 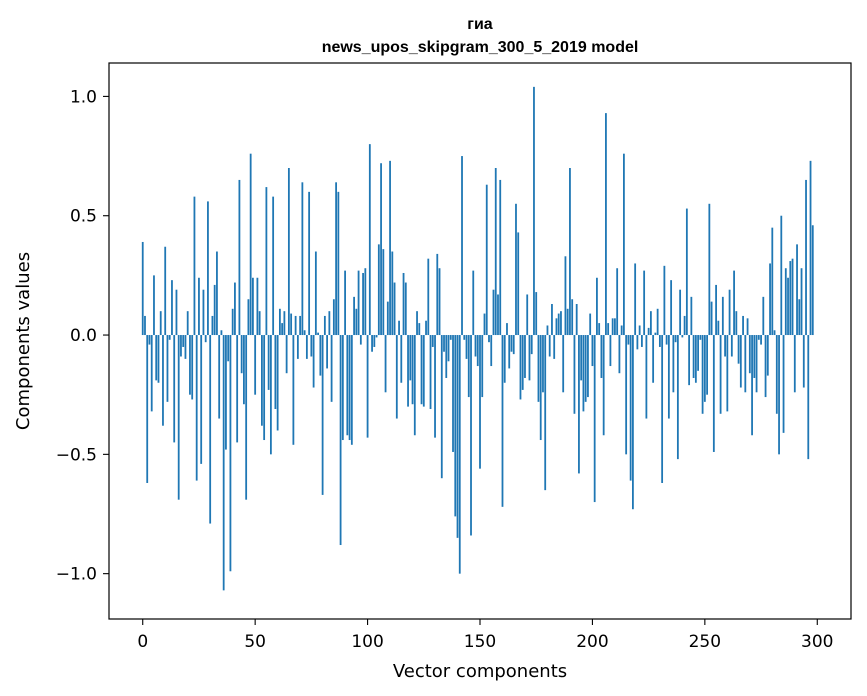 What do you see at coordinates (142, 642) in the screenshot?
I see `x-tick-label: 0` at bounding box center [142, 642].